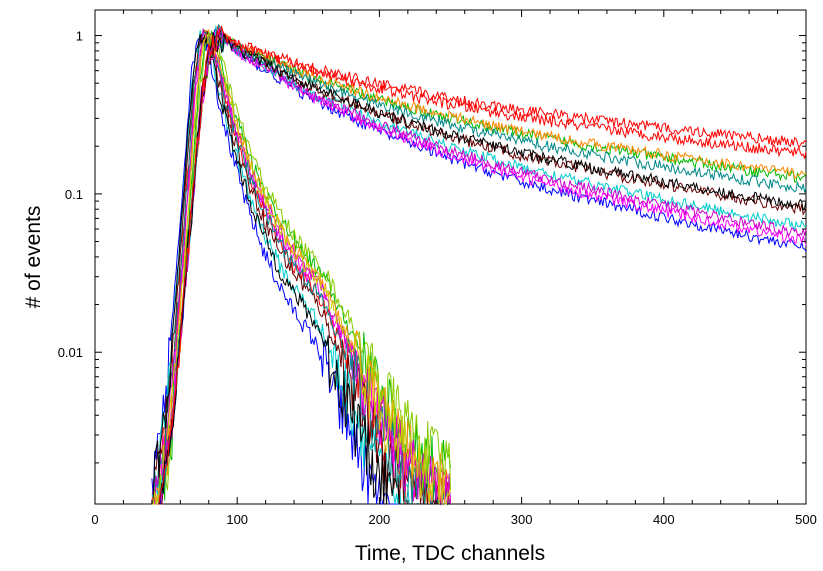  I want to click on x-tick-label: 200, so click(380, 519).